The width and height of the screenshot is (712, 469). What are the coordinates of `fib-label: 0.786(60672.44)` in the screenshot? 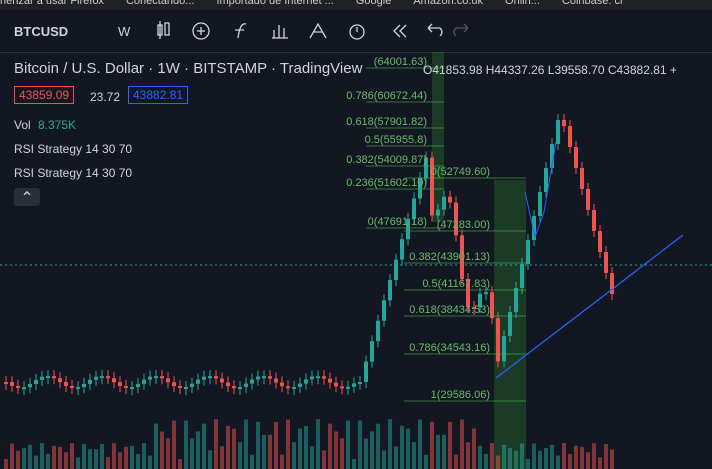 It's located at (386, 96).